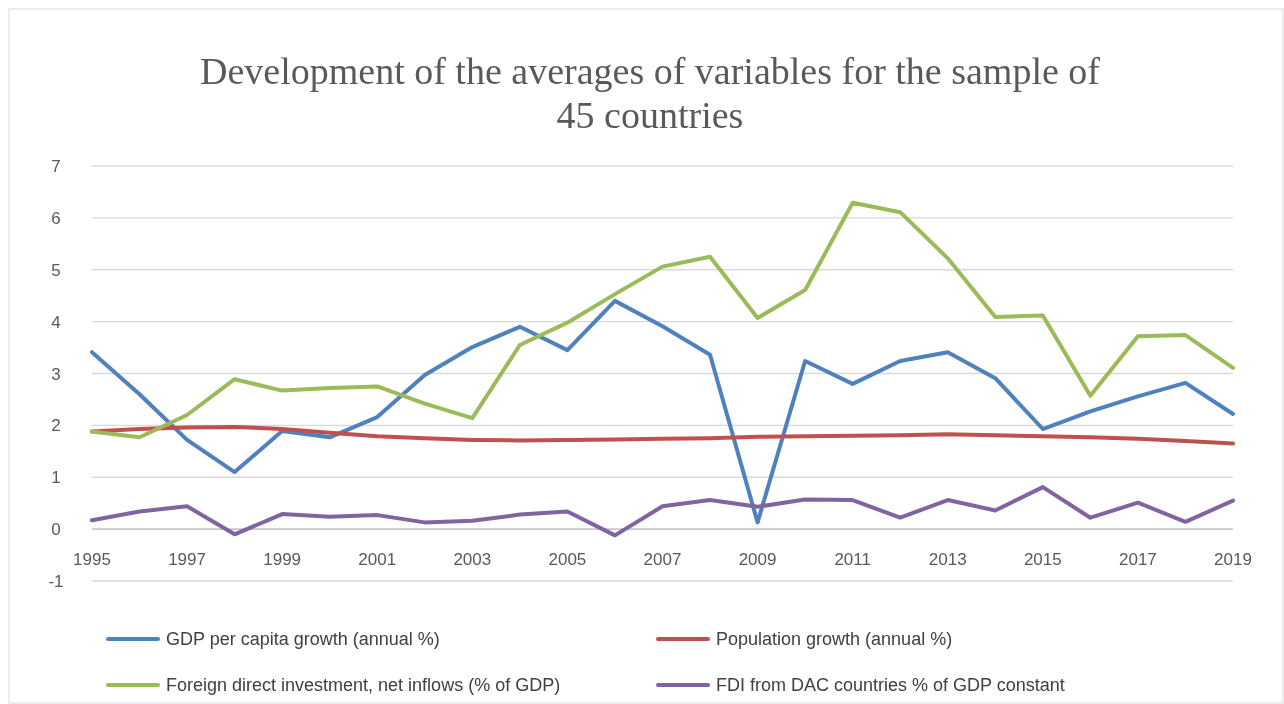 The height and width of the screenshot is (704, 1284). Describe the element at coordinates (662, 511) in the screenshot. I see `line-series` at that location.